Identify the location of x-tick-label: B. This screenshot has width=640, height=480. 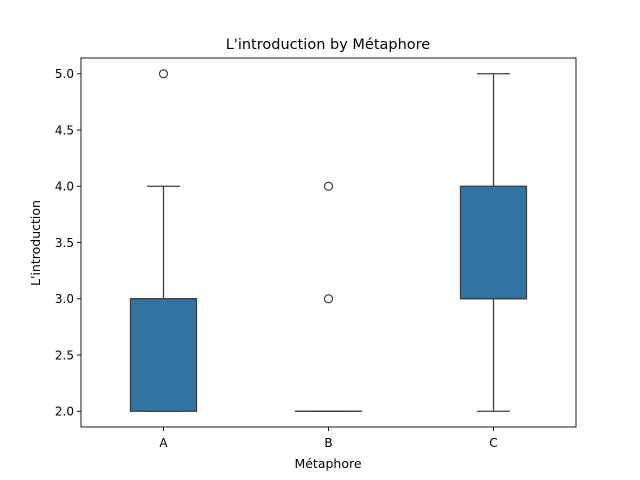
(328, 443).